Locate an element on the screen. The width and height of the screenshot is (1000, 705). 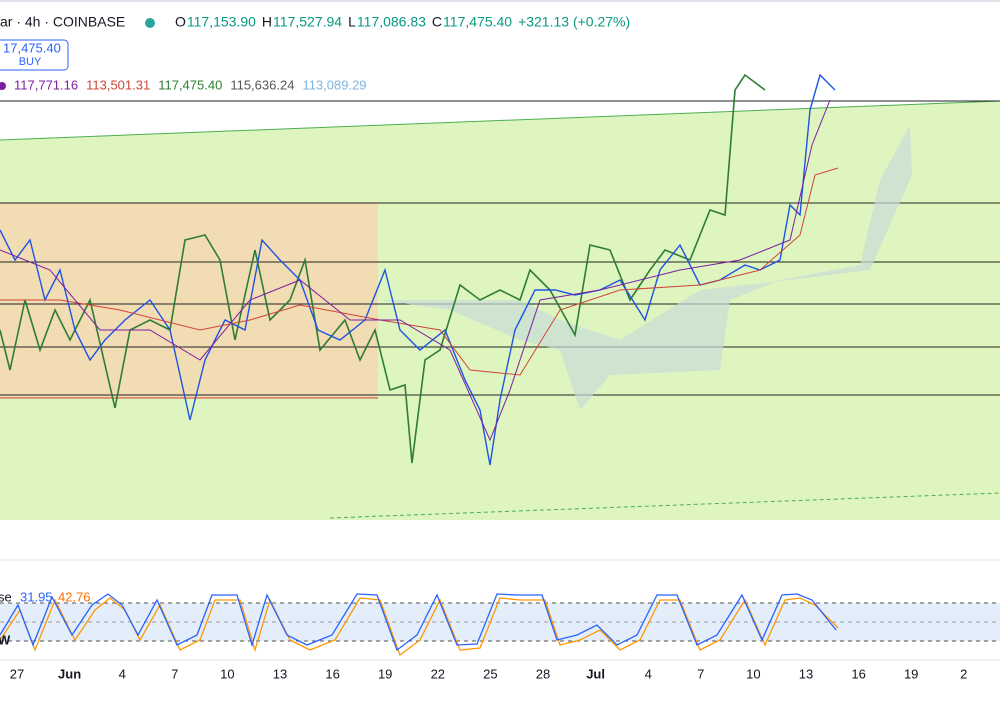
stoch-k is located at coordinates (418, 622).